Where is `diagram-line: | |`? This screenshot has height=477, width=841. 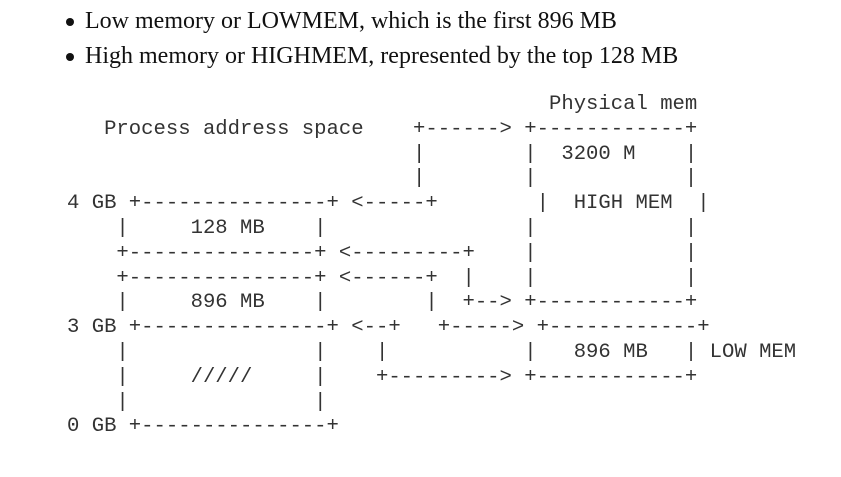
diagram-line: | | is located at coordinates (197, 402).